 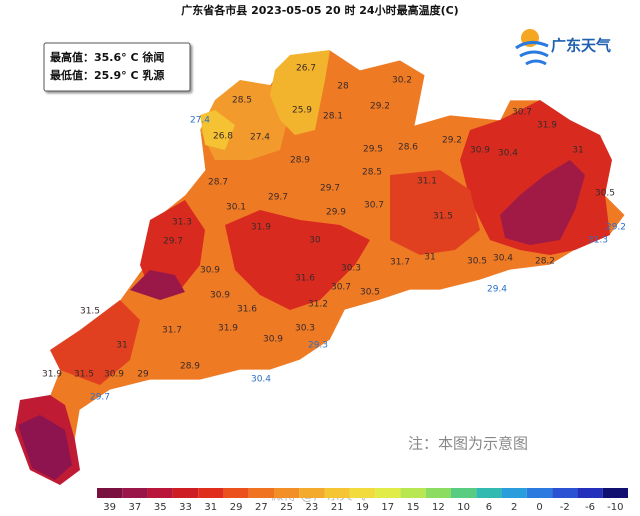 What do you see at coordinates (315, 241) in the screenshot?
I see `temperature-label: 30` at bounding box center [315, 241].